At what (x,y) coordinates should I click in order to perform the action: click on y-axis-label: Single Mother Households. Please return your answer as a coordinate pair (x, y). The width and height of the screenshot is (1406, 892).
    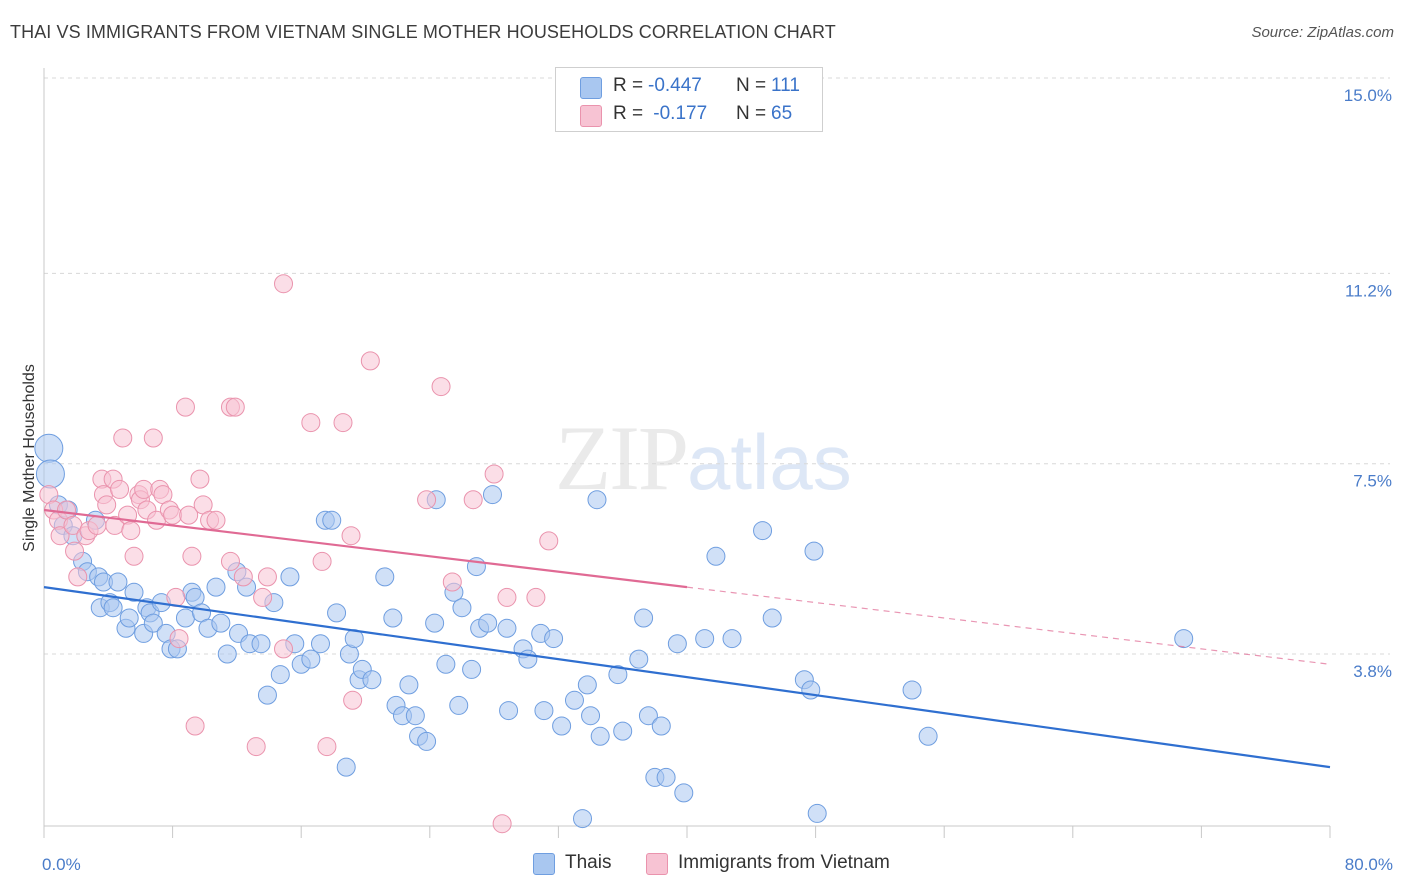
    Looking at the image, I should click on (29, 458).